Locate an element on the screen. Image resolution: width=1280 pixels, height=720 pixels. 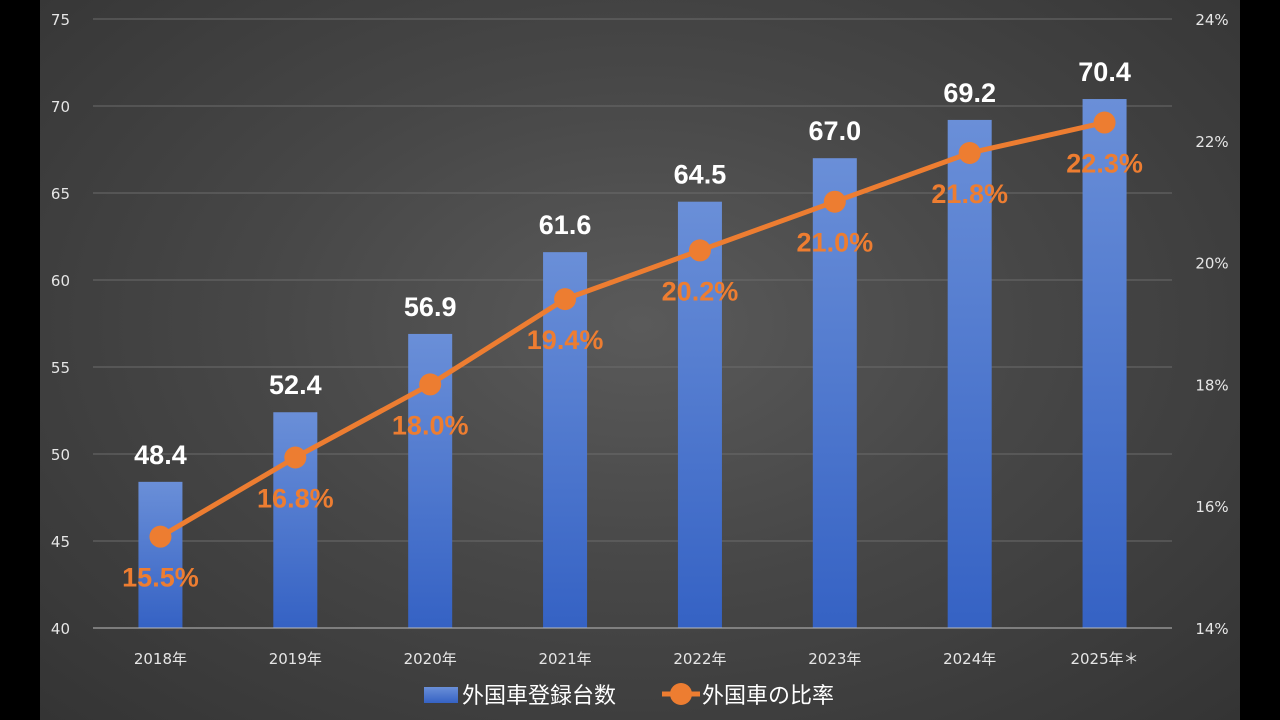
bar-value-label: 52.4 is located at coordinates (295, 385).